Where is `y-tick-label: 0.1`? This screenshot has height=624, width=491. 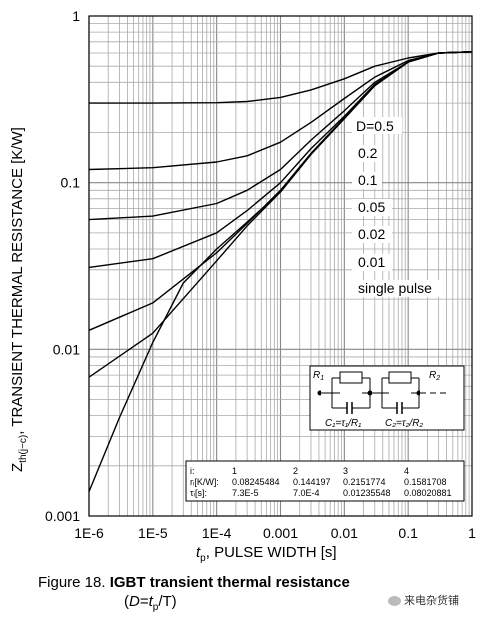
y-tick-label: 0.1 is located at coordinates (71, 183).